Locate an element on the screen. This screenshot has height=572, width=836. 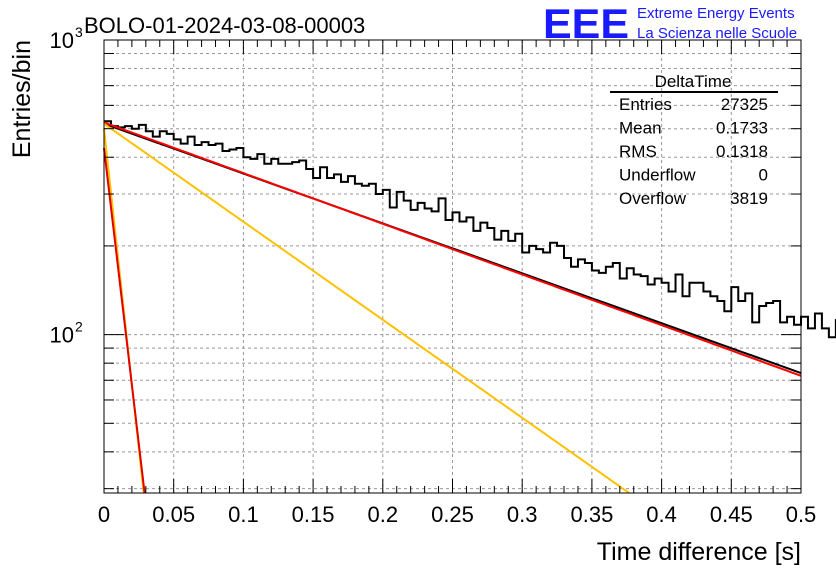
x-tick-label: 0.05 is located at coordinates (173, 514).